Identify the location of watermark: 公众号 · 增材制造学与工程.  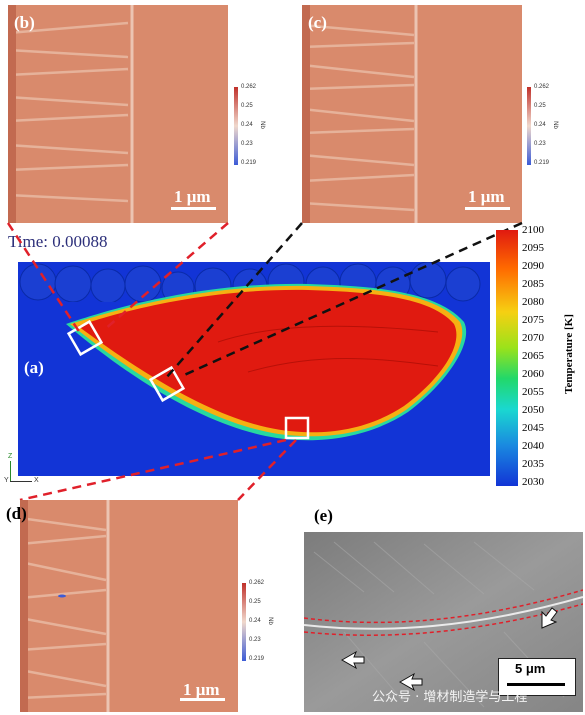
(450, 697).